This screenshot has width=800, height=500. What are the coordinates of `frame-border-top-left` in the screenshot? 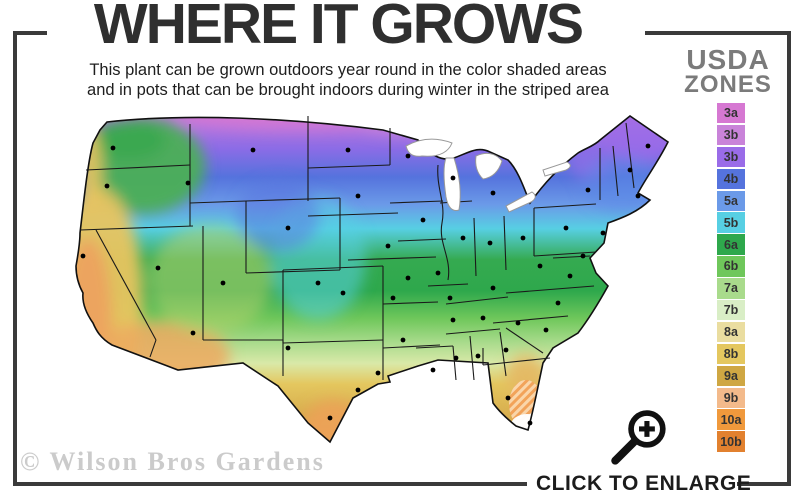 It's located at (30, 33).